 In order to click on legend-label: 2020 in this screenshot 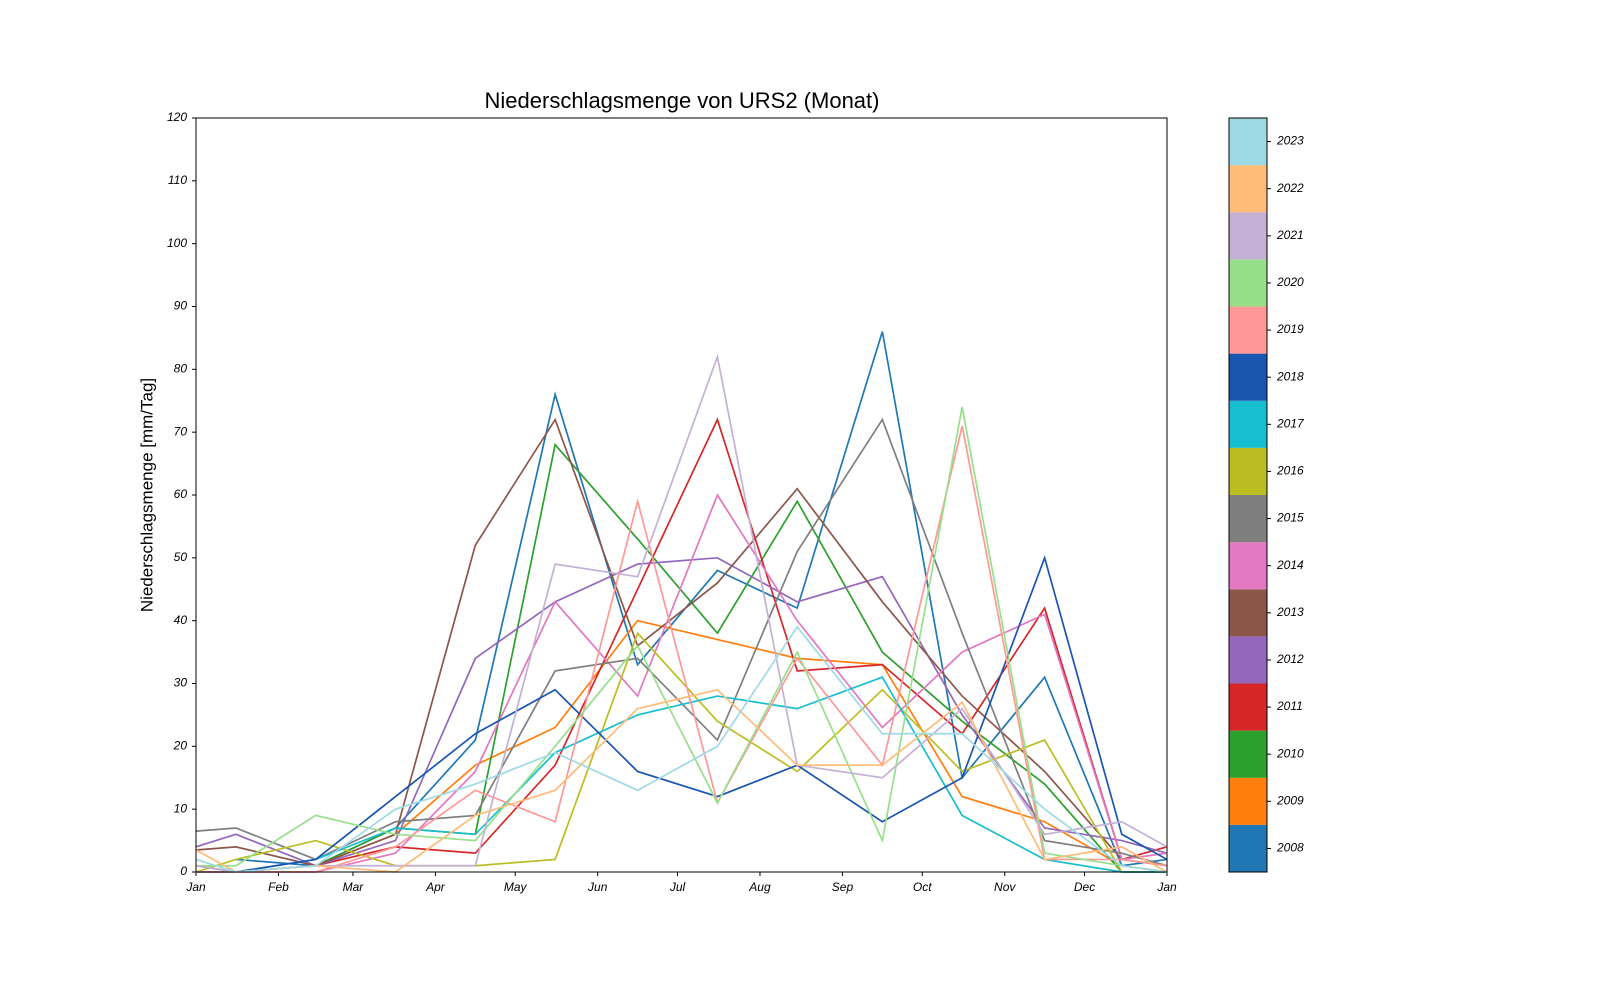, I will do `click(1290, 282)`.